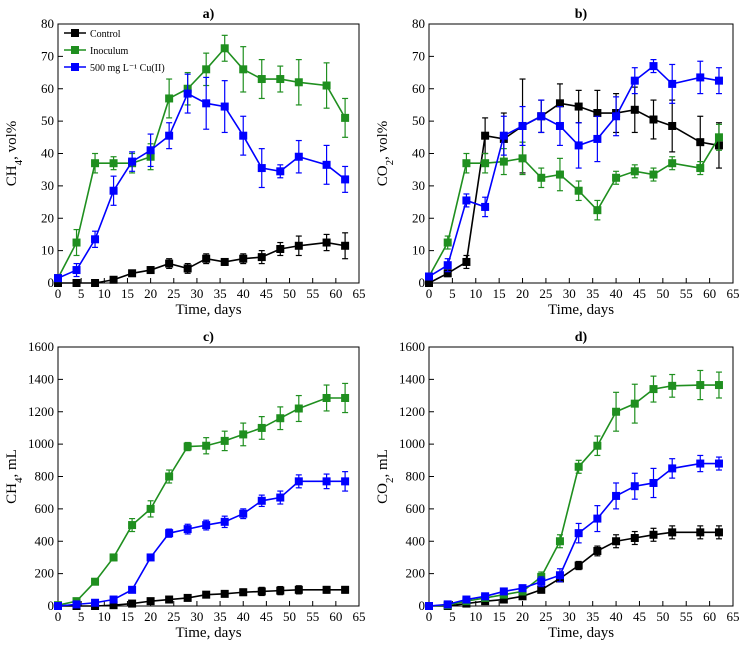  Describe the element at coordinates (416, 540) in the screenshot. I see `y-tick-label: 400` at that location.